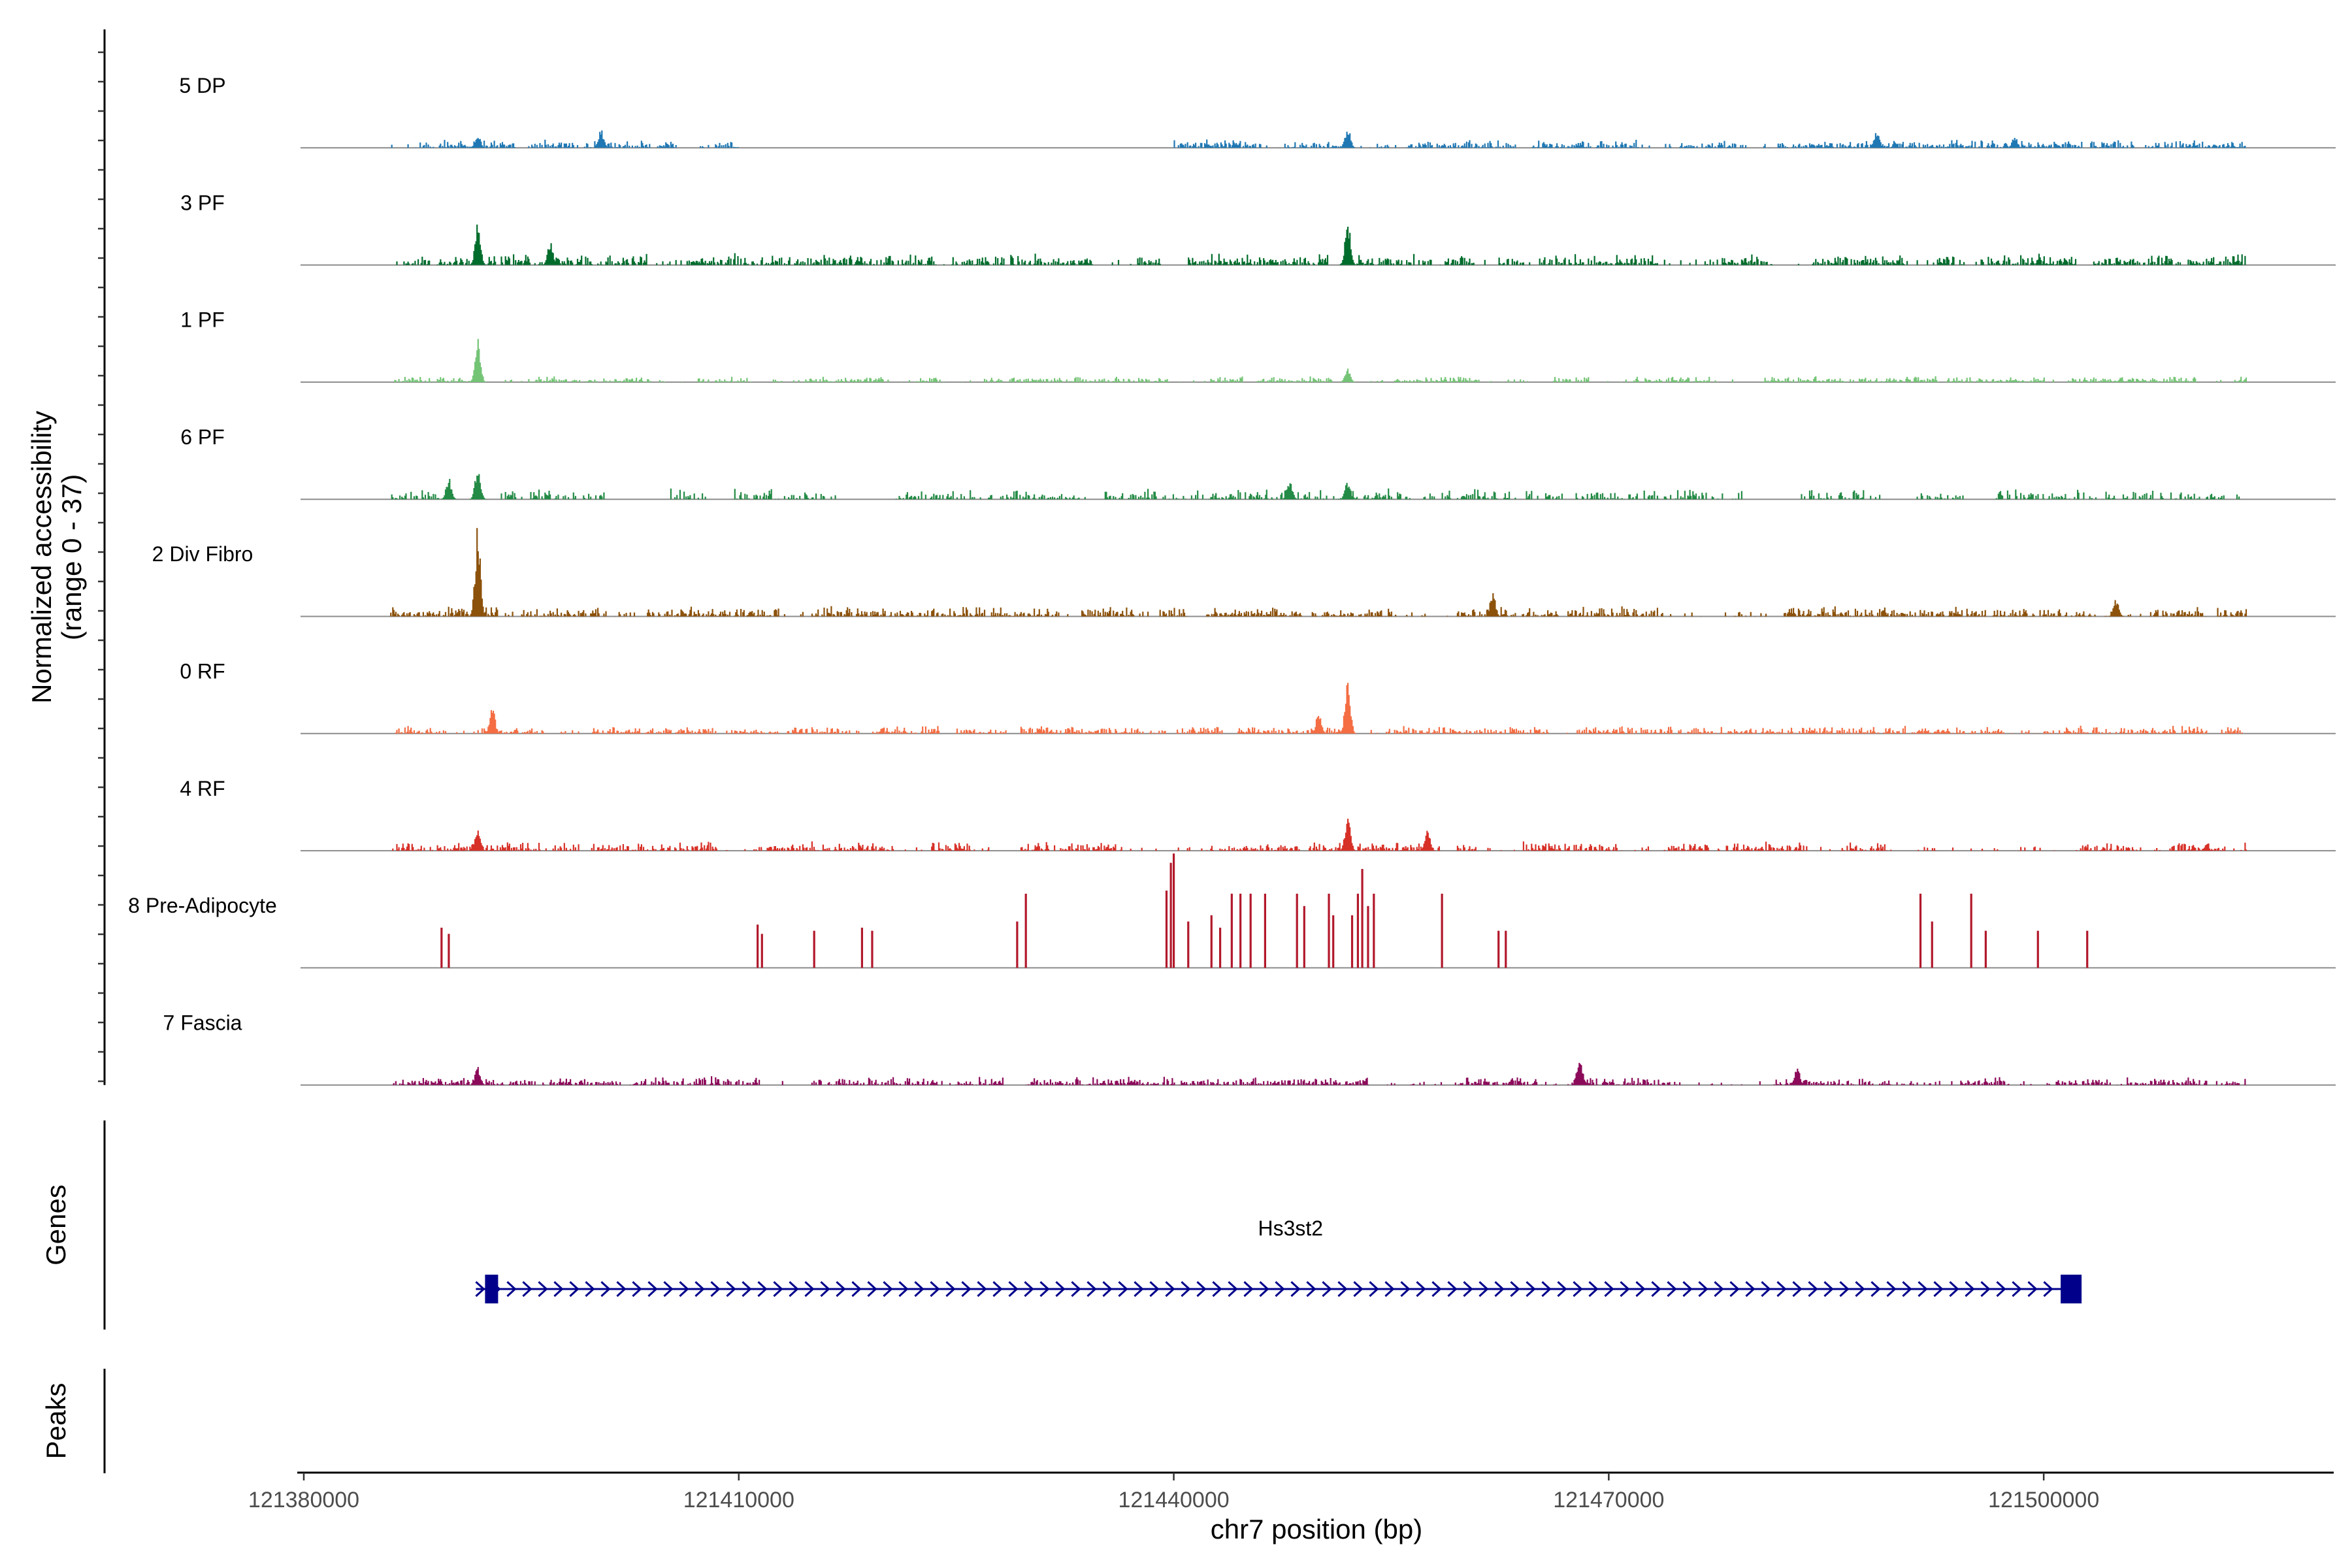  Describe the element at coordinates (2043, 1500) in the screenshot. I see `x-tick-label: 121500000` at that location.